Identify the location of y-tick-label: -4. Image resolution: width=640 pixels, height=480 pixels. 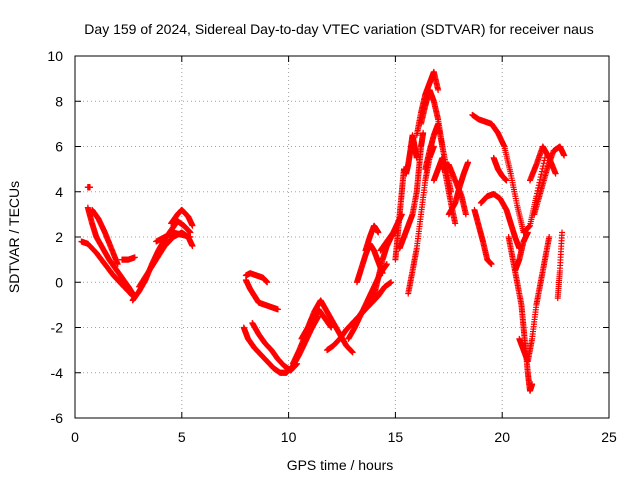
(57, 373).